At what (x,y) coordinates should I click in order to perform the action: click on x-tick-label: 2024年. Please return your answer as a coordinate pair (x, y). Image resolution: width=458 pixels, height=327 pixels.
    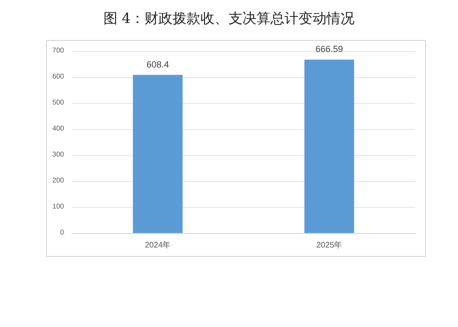
    Looking at the image, I should click on (157, 245).